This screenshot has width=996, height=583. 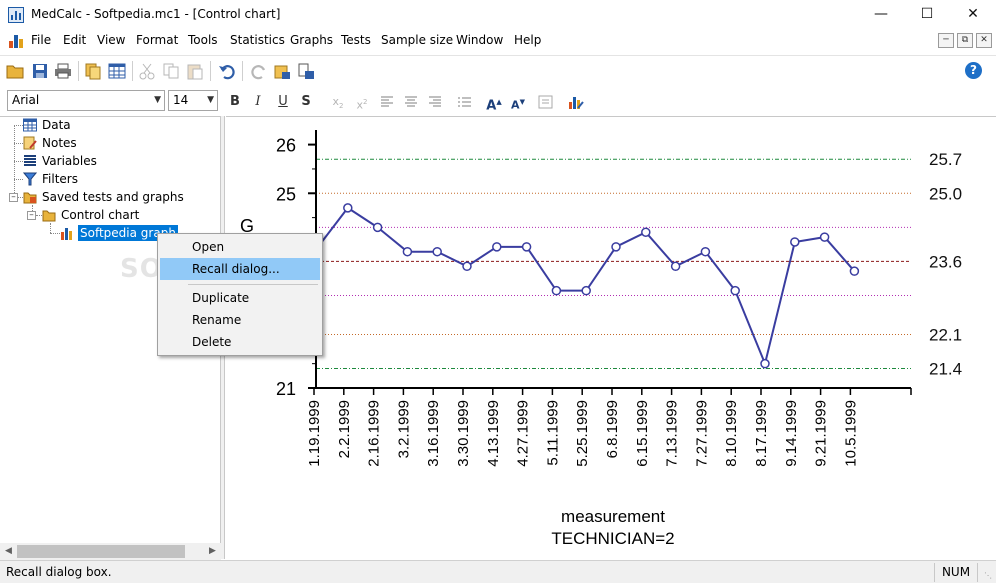 What do you see at coordinates (494, 106) in the screenshot?
I see `increase-font-icon: A▲` at bounding box center [494, 106].